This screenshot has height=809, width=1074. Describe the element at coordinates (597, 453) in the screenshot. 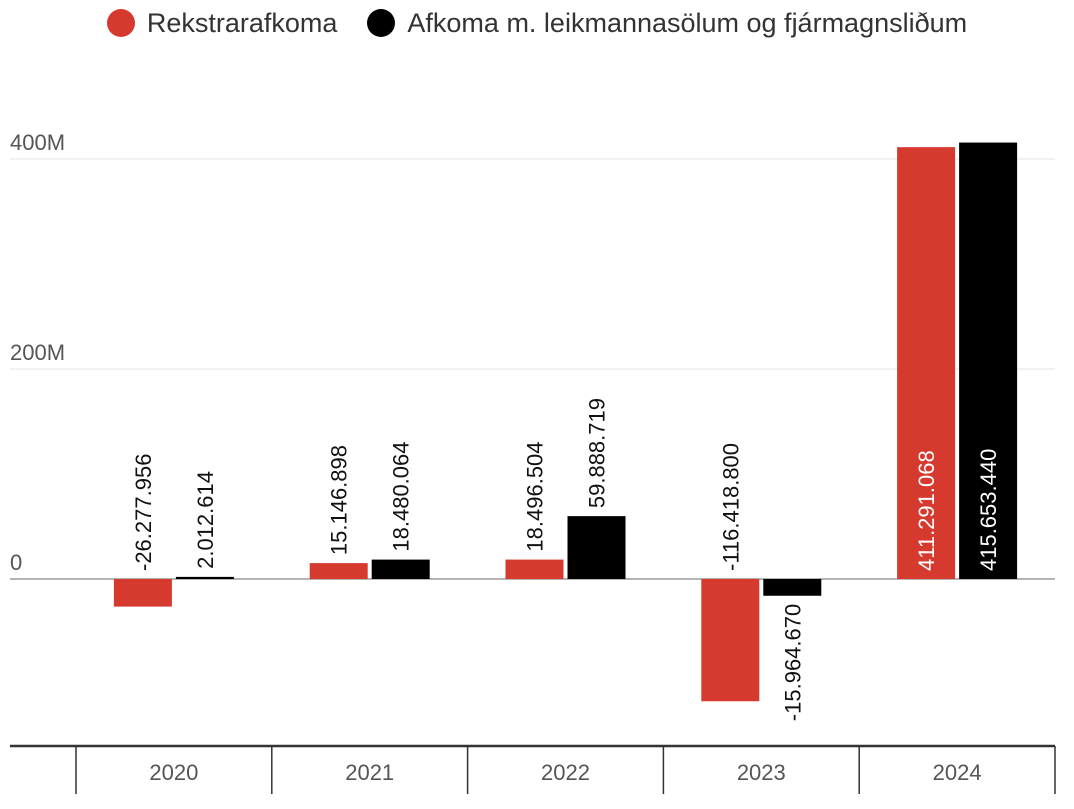

I see `data-label: 59.888.719` at that location.